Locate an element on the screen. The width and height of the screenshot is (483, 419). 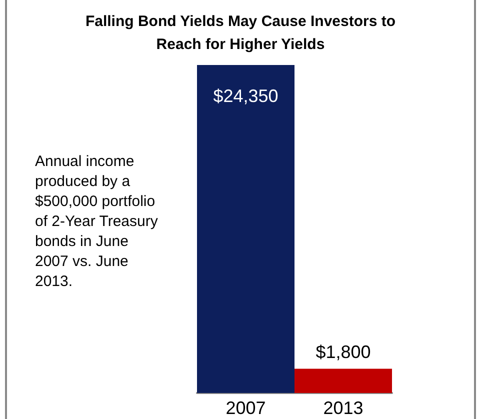
data-label: $1,800 is located at coordinates (343, 352).